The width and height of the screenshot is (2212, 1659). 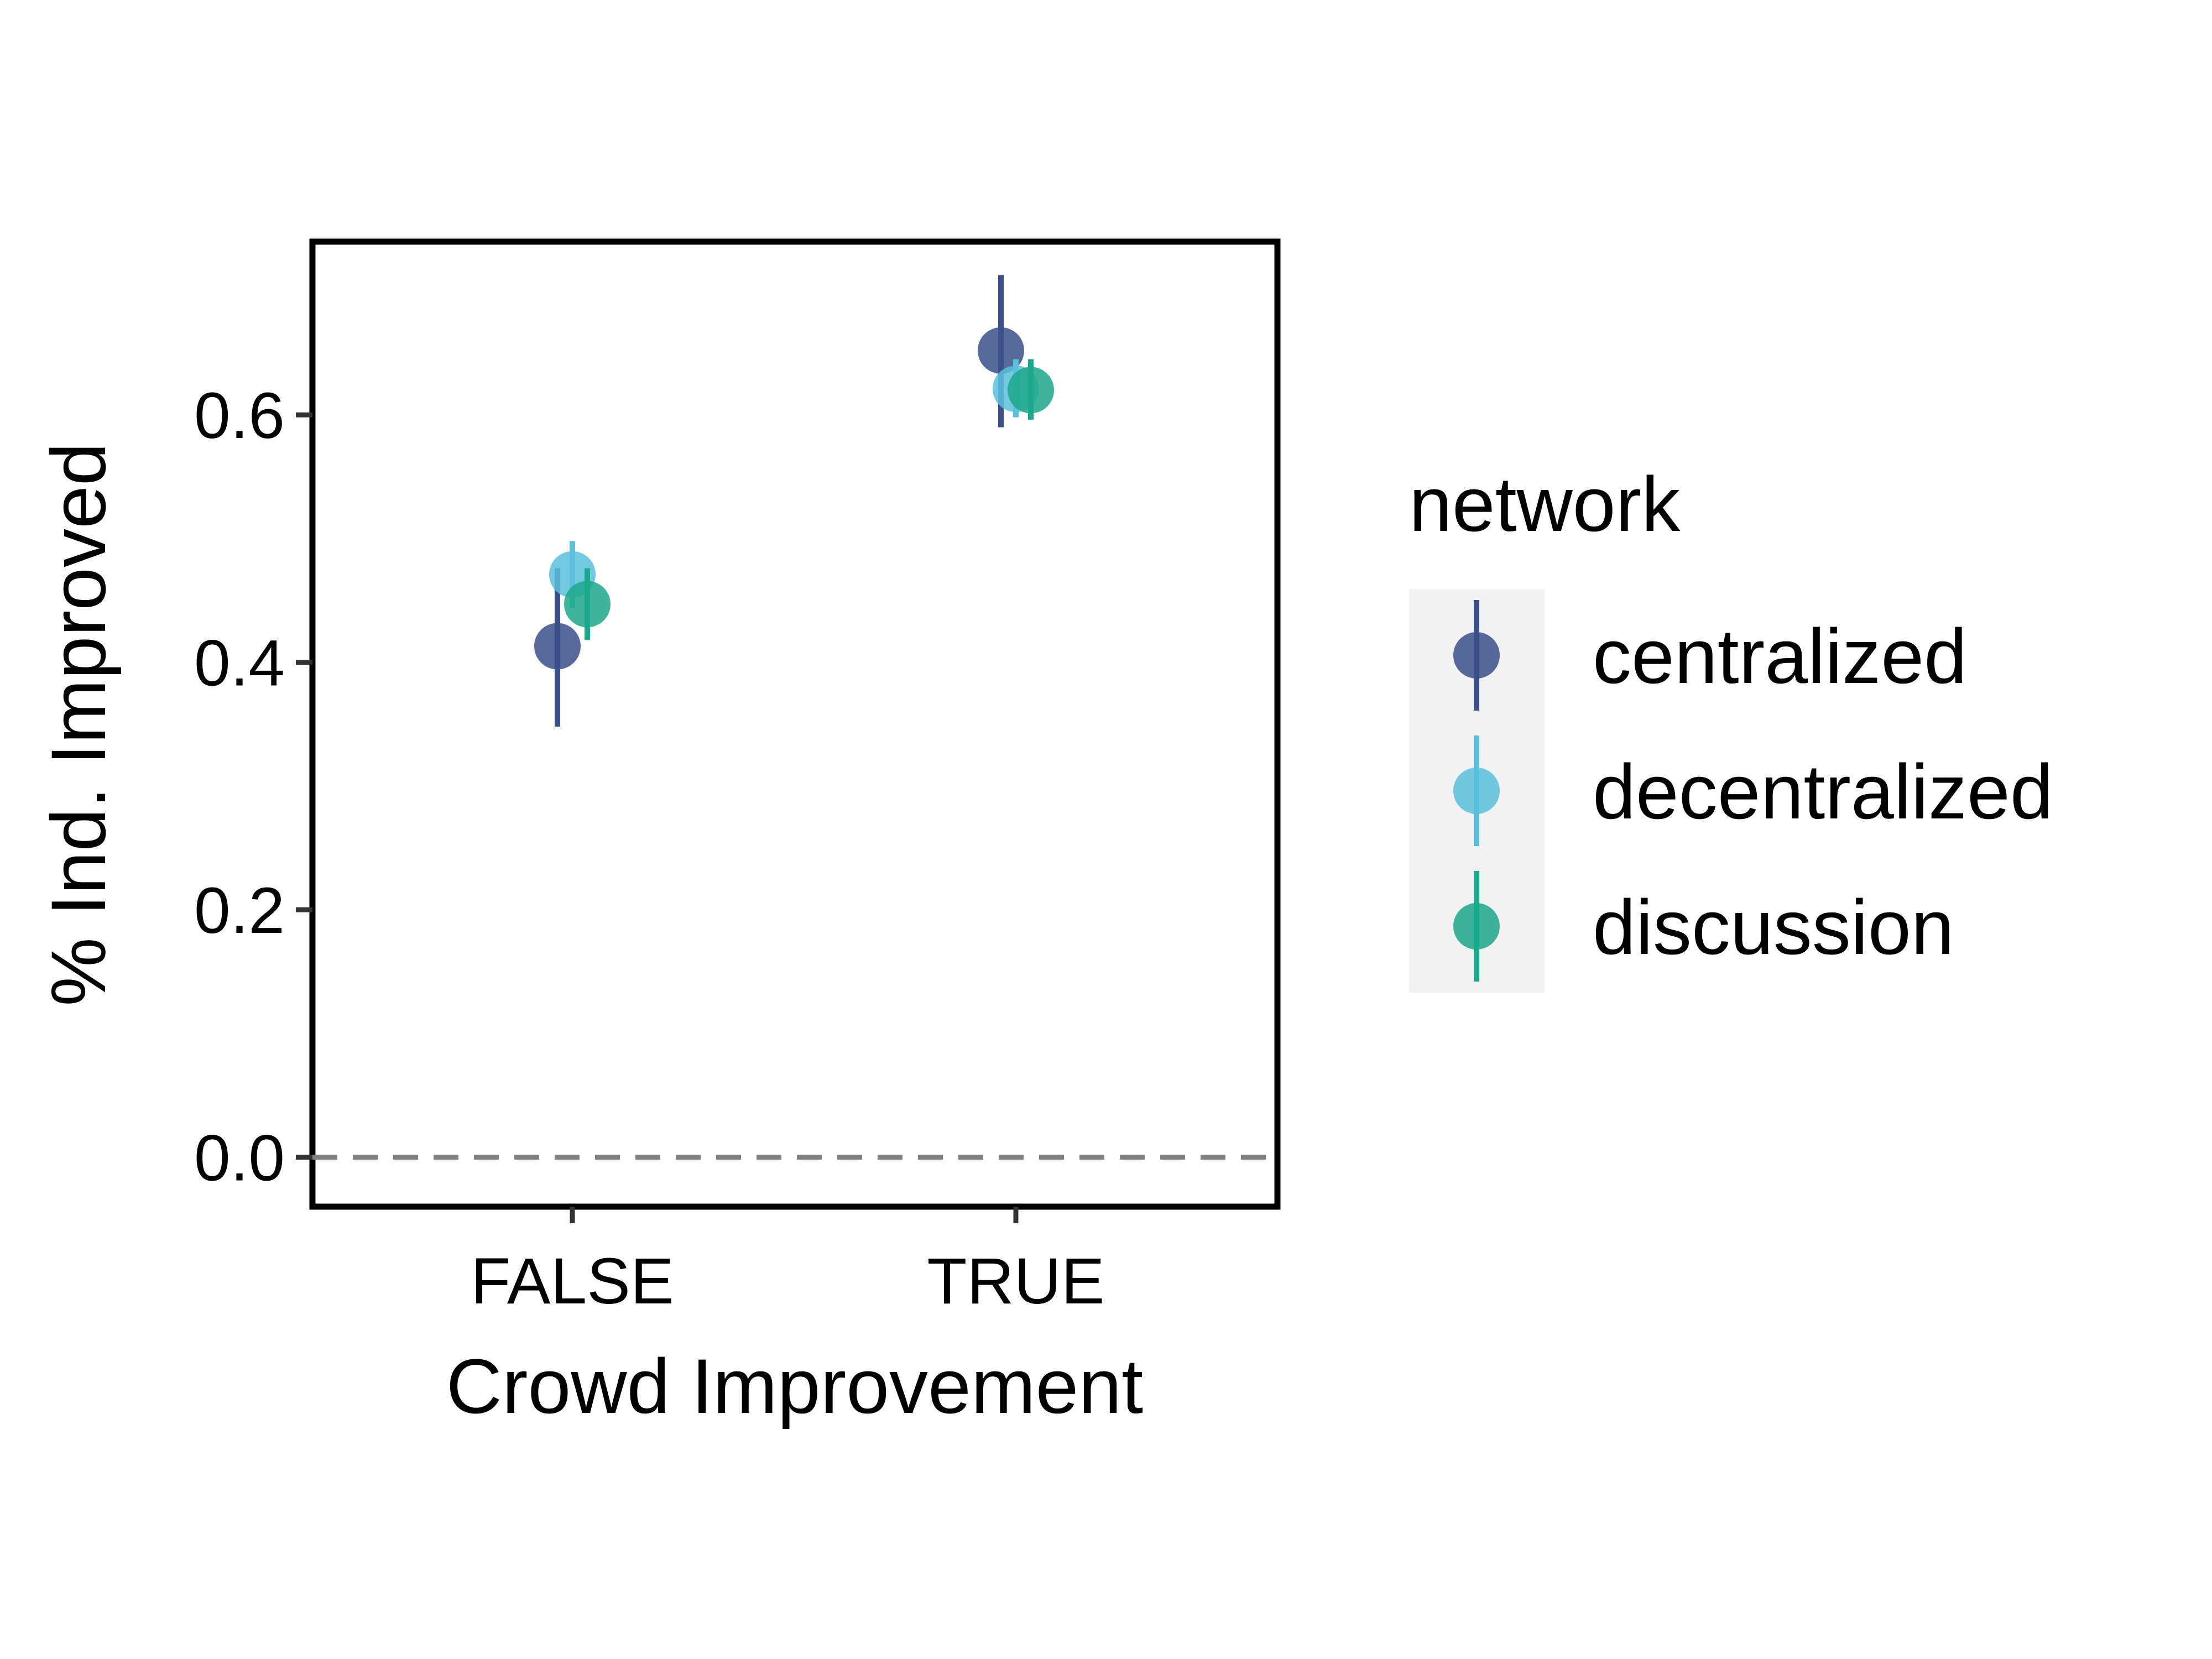 I want to click on legend-label: discussion, so click(x=1773, y=928).